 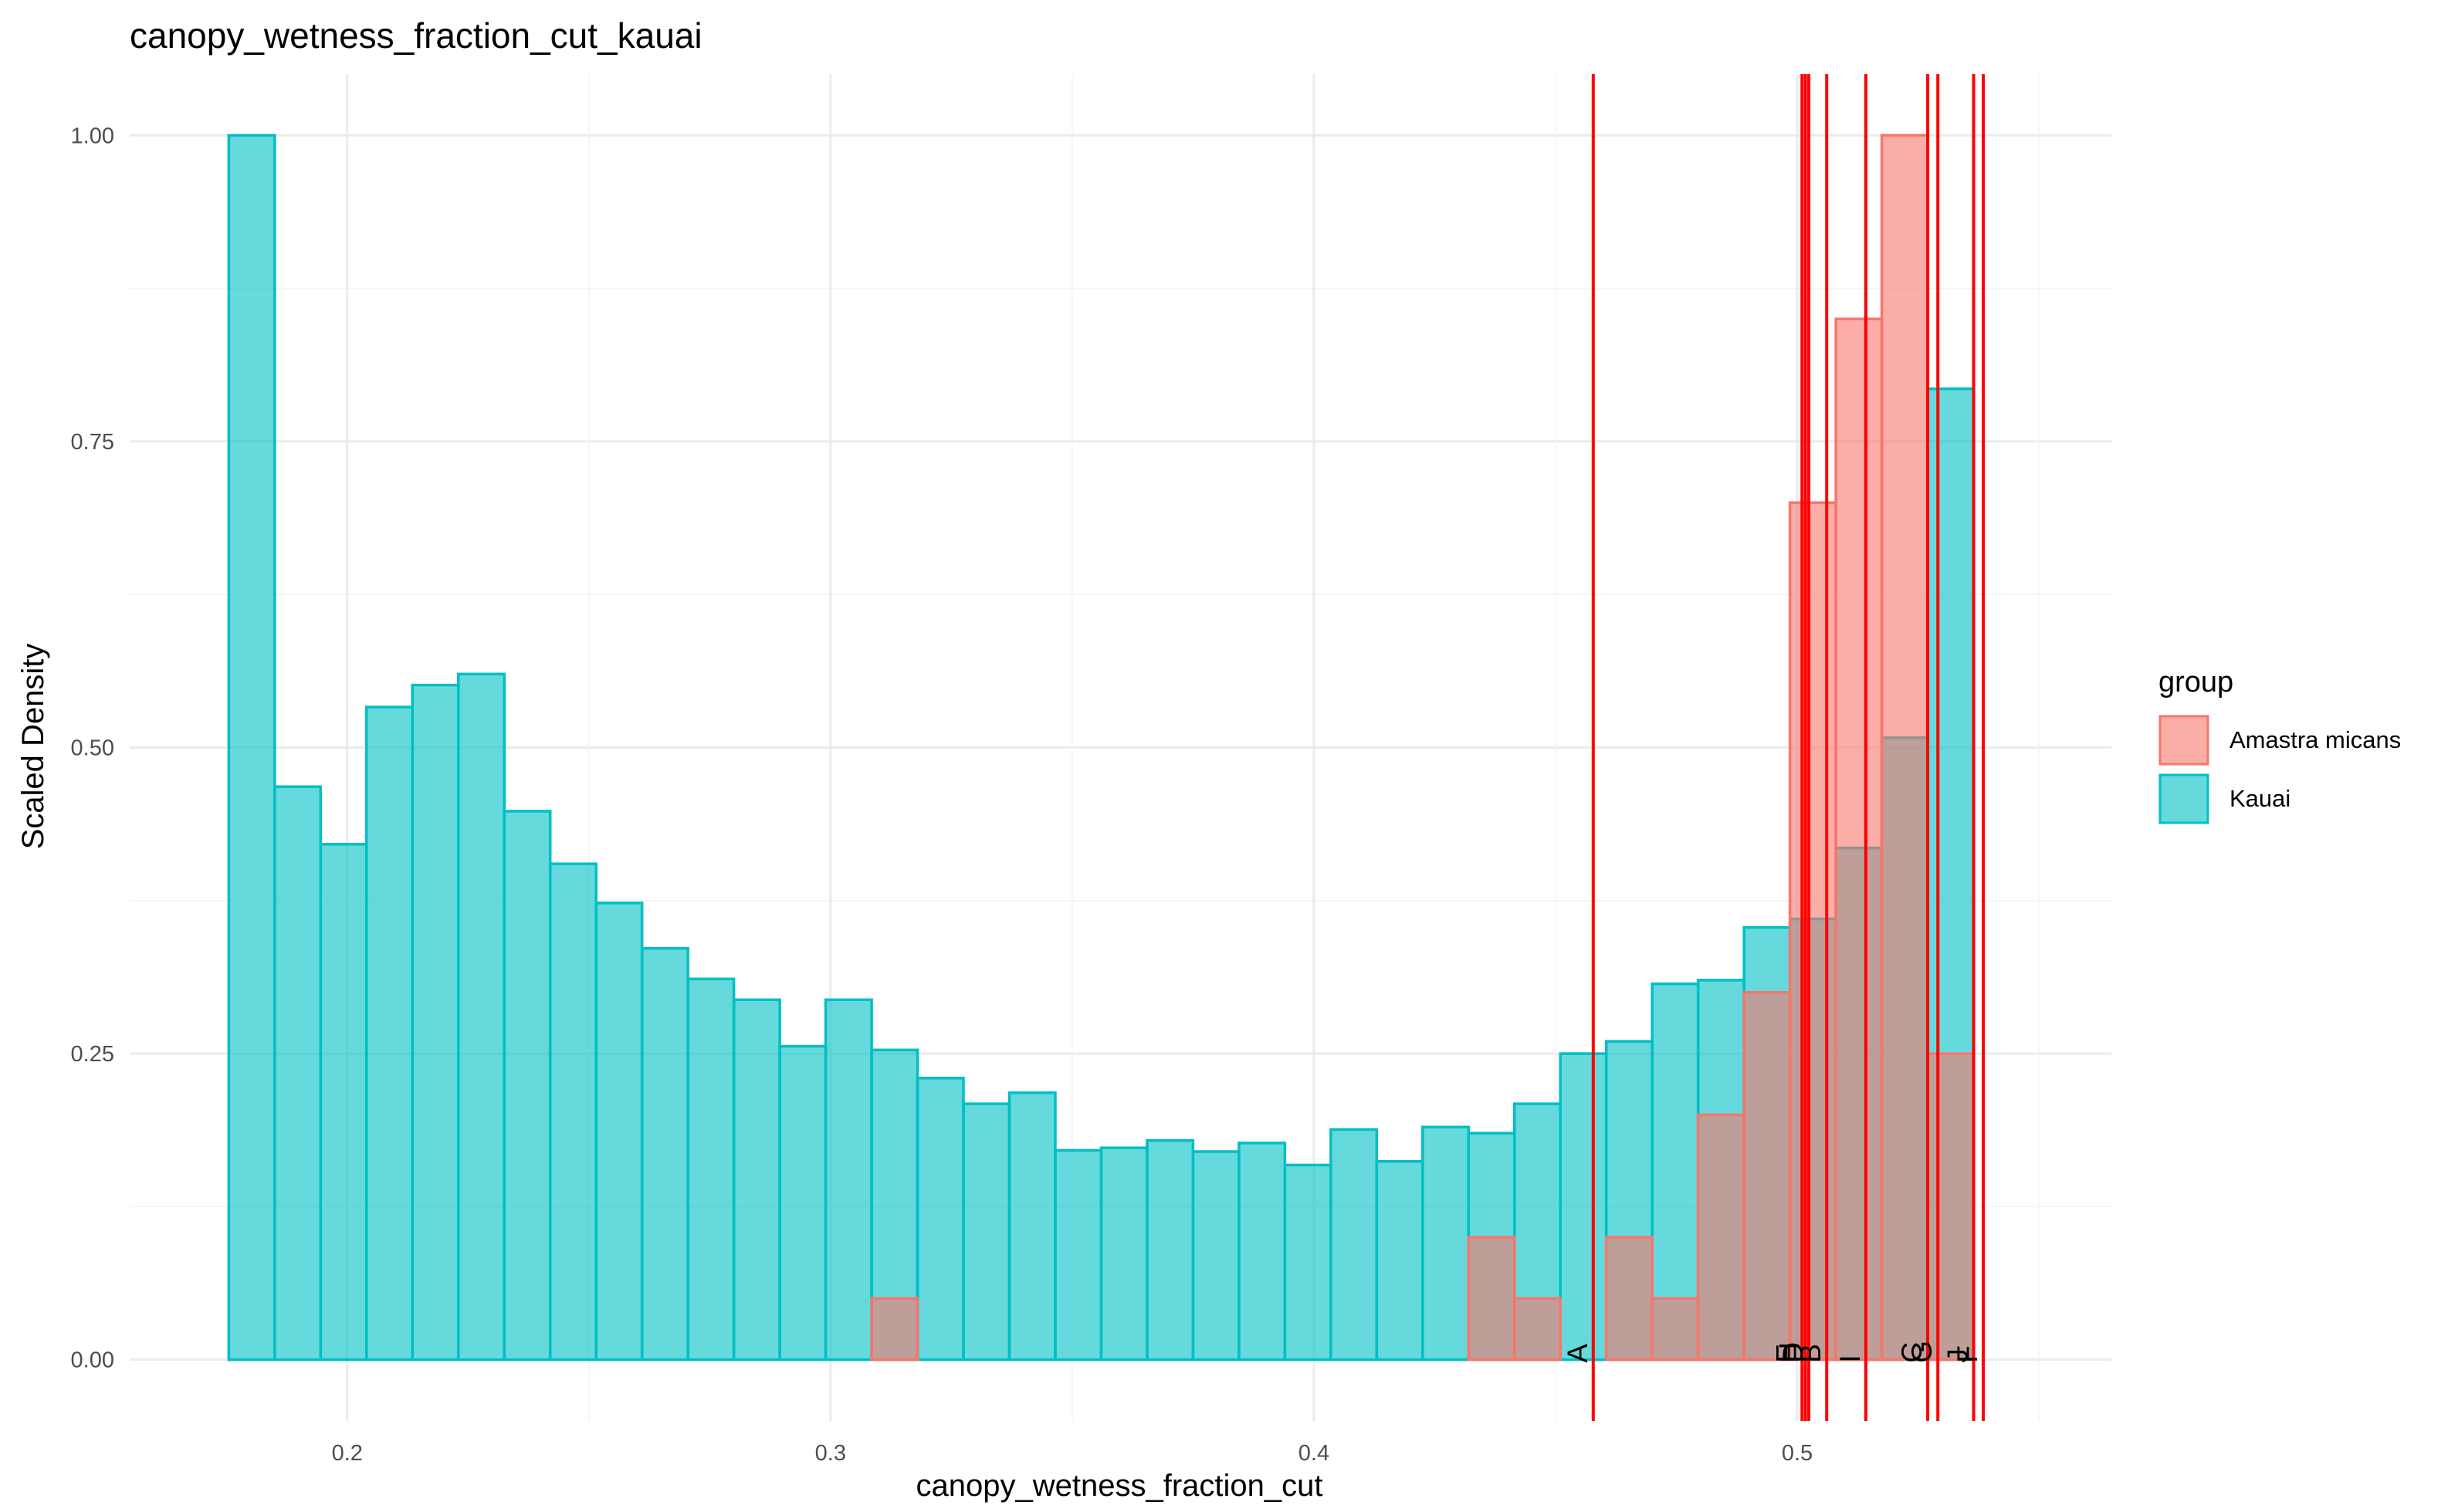 I want to click on y-tick-label: 1.00, so click(x=92, y=135).